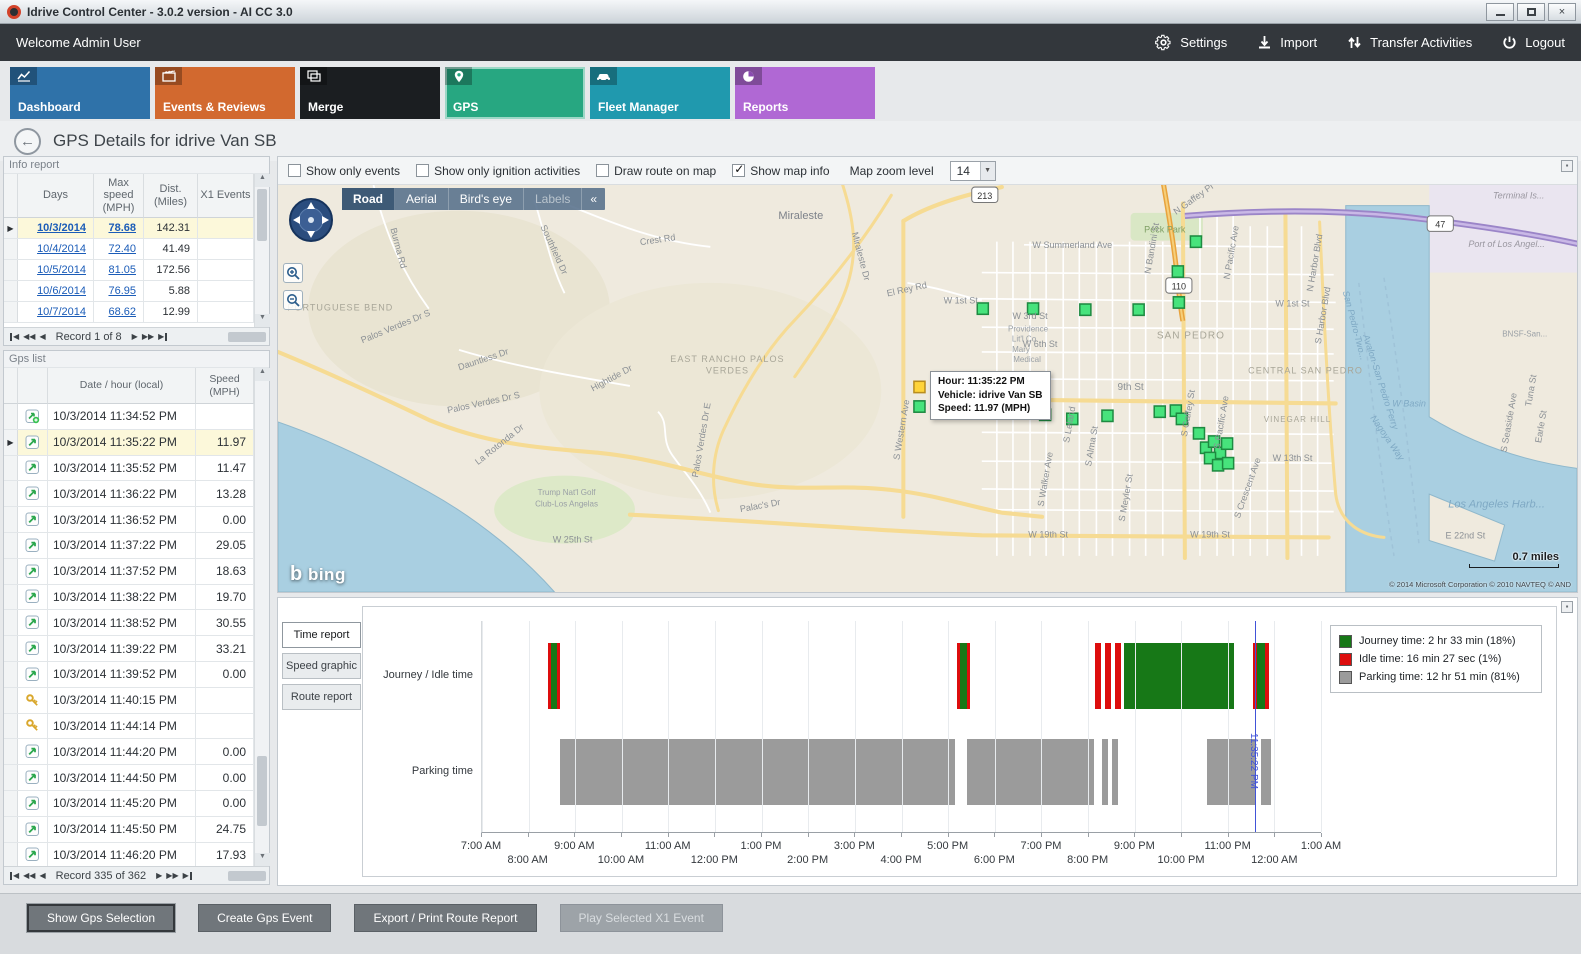 The image size is (1581, 954). What do you see at coordinates (1531, 11) in the screenshot?
I see `maximize-button` at bounding box center [1531, 11].